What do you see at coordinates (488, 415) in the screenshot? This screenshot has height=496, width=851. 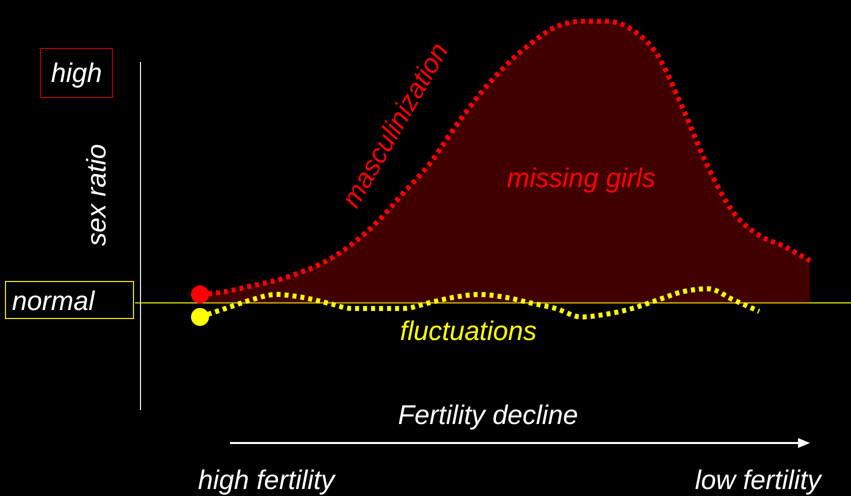 I see `x-axis-title: Fertility decline` at bounding box center [488, 415].